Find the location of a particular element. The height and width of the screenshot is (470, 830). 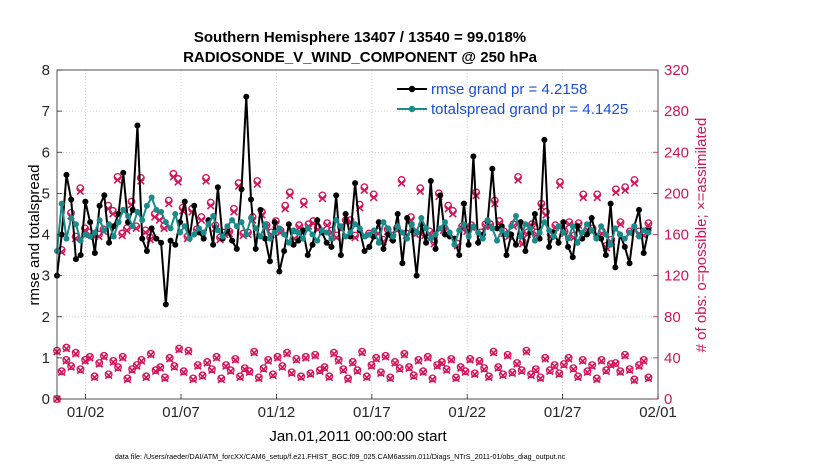

y-right-tick-label: 200 is located at coordinates (676, 193).